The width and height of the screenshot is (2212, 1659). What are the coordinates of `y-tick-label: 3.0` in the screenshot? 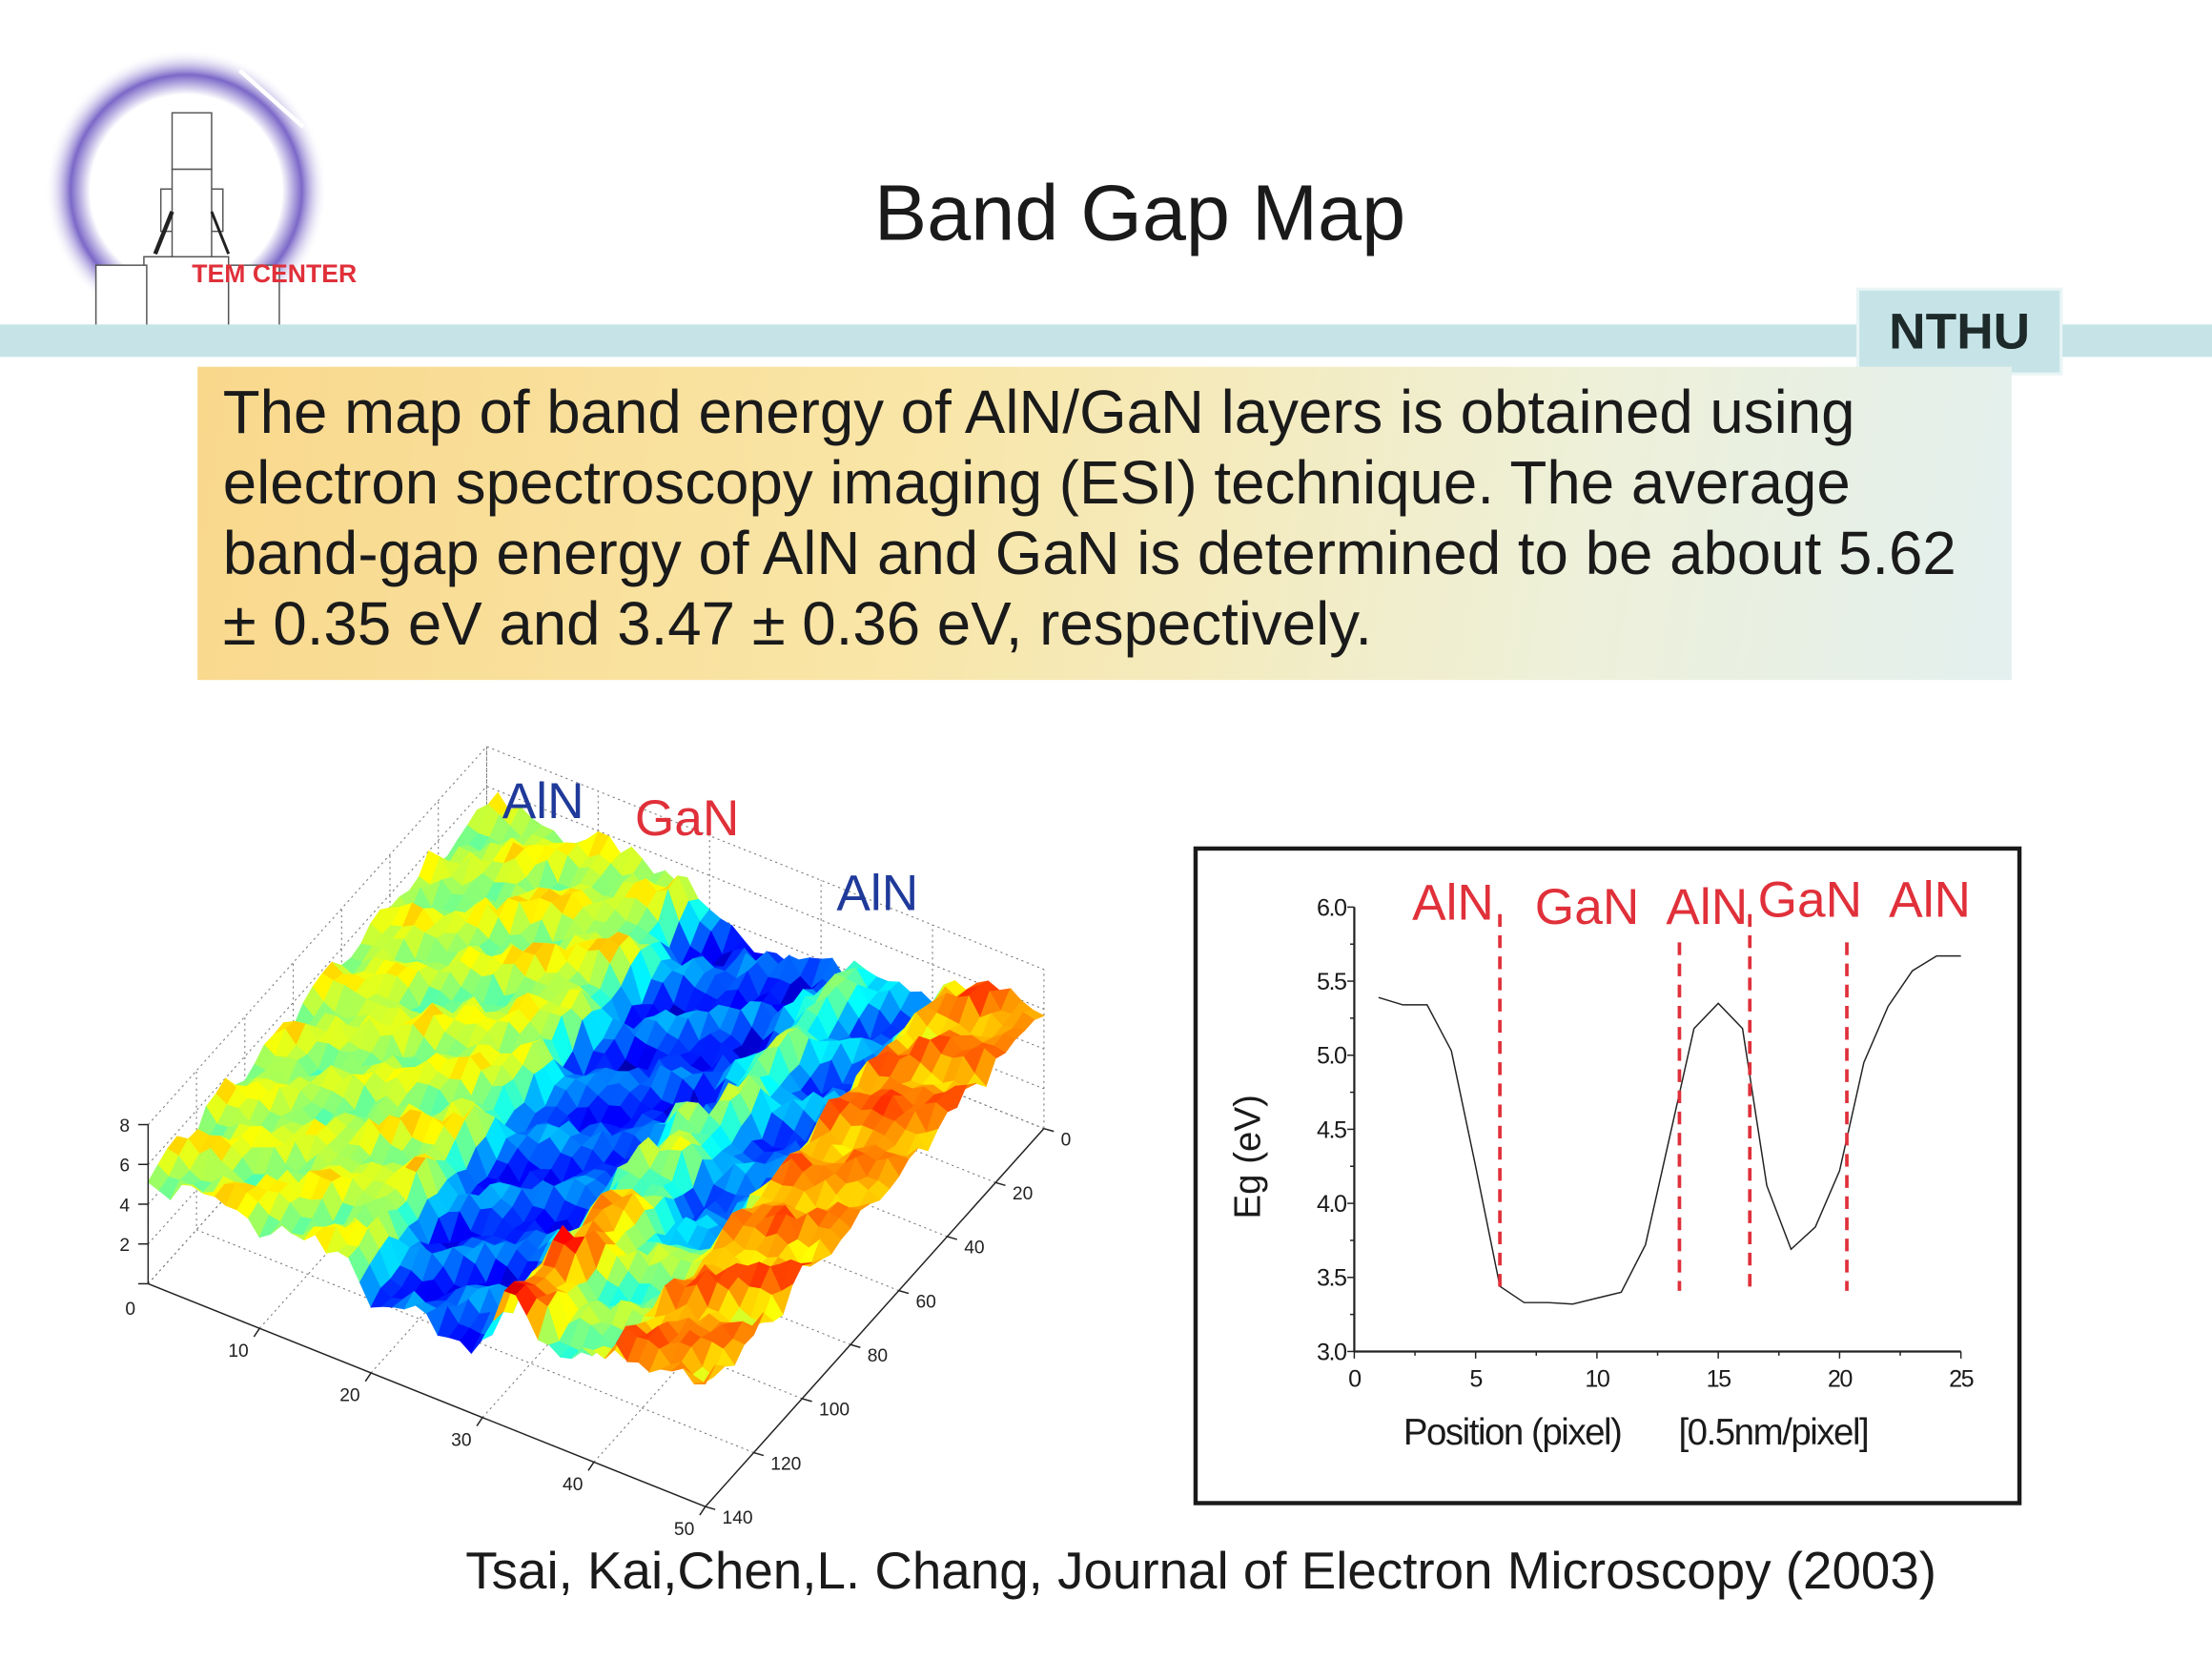 It's located at (1331, 1352).